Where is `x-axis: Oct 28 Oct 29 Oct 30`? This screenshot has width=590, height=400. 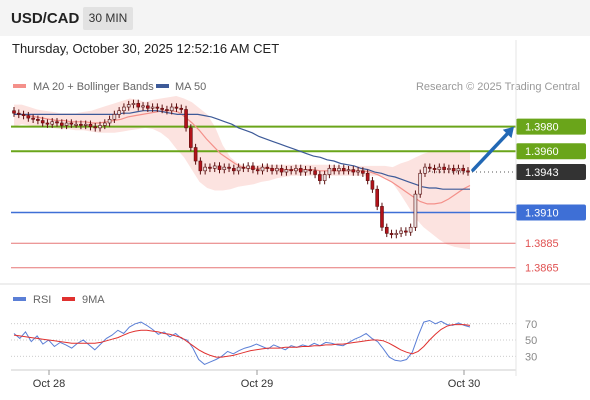 x-axis: Oct 28 Oct 29 Oct 30 is located at coordinates (256, 380).